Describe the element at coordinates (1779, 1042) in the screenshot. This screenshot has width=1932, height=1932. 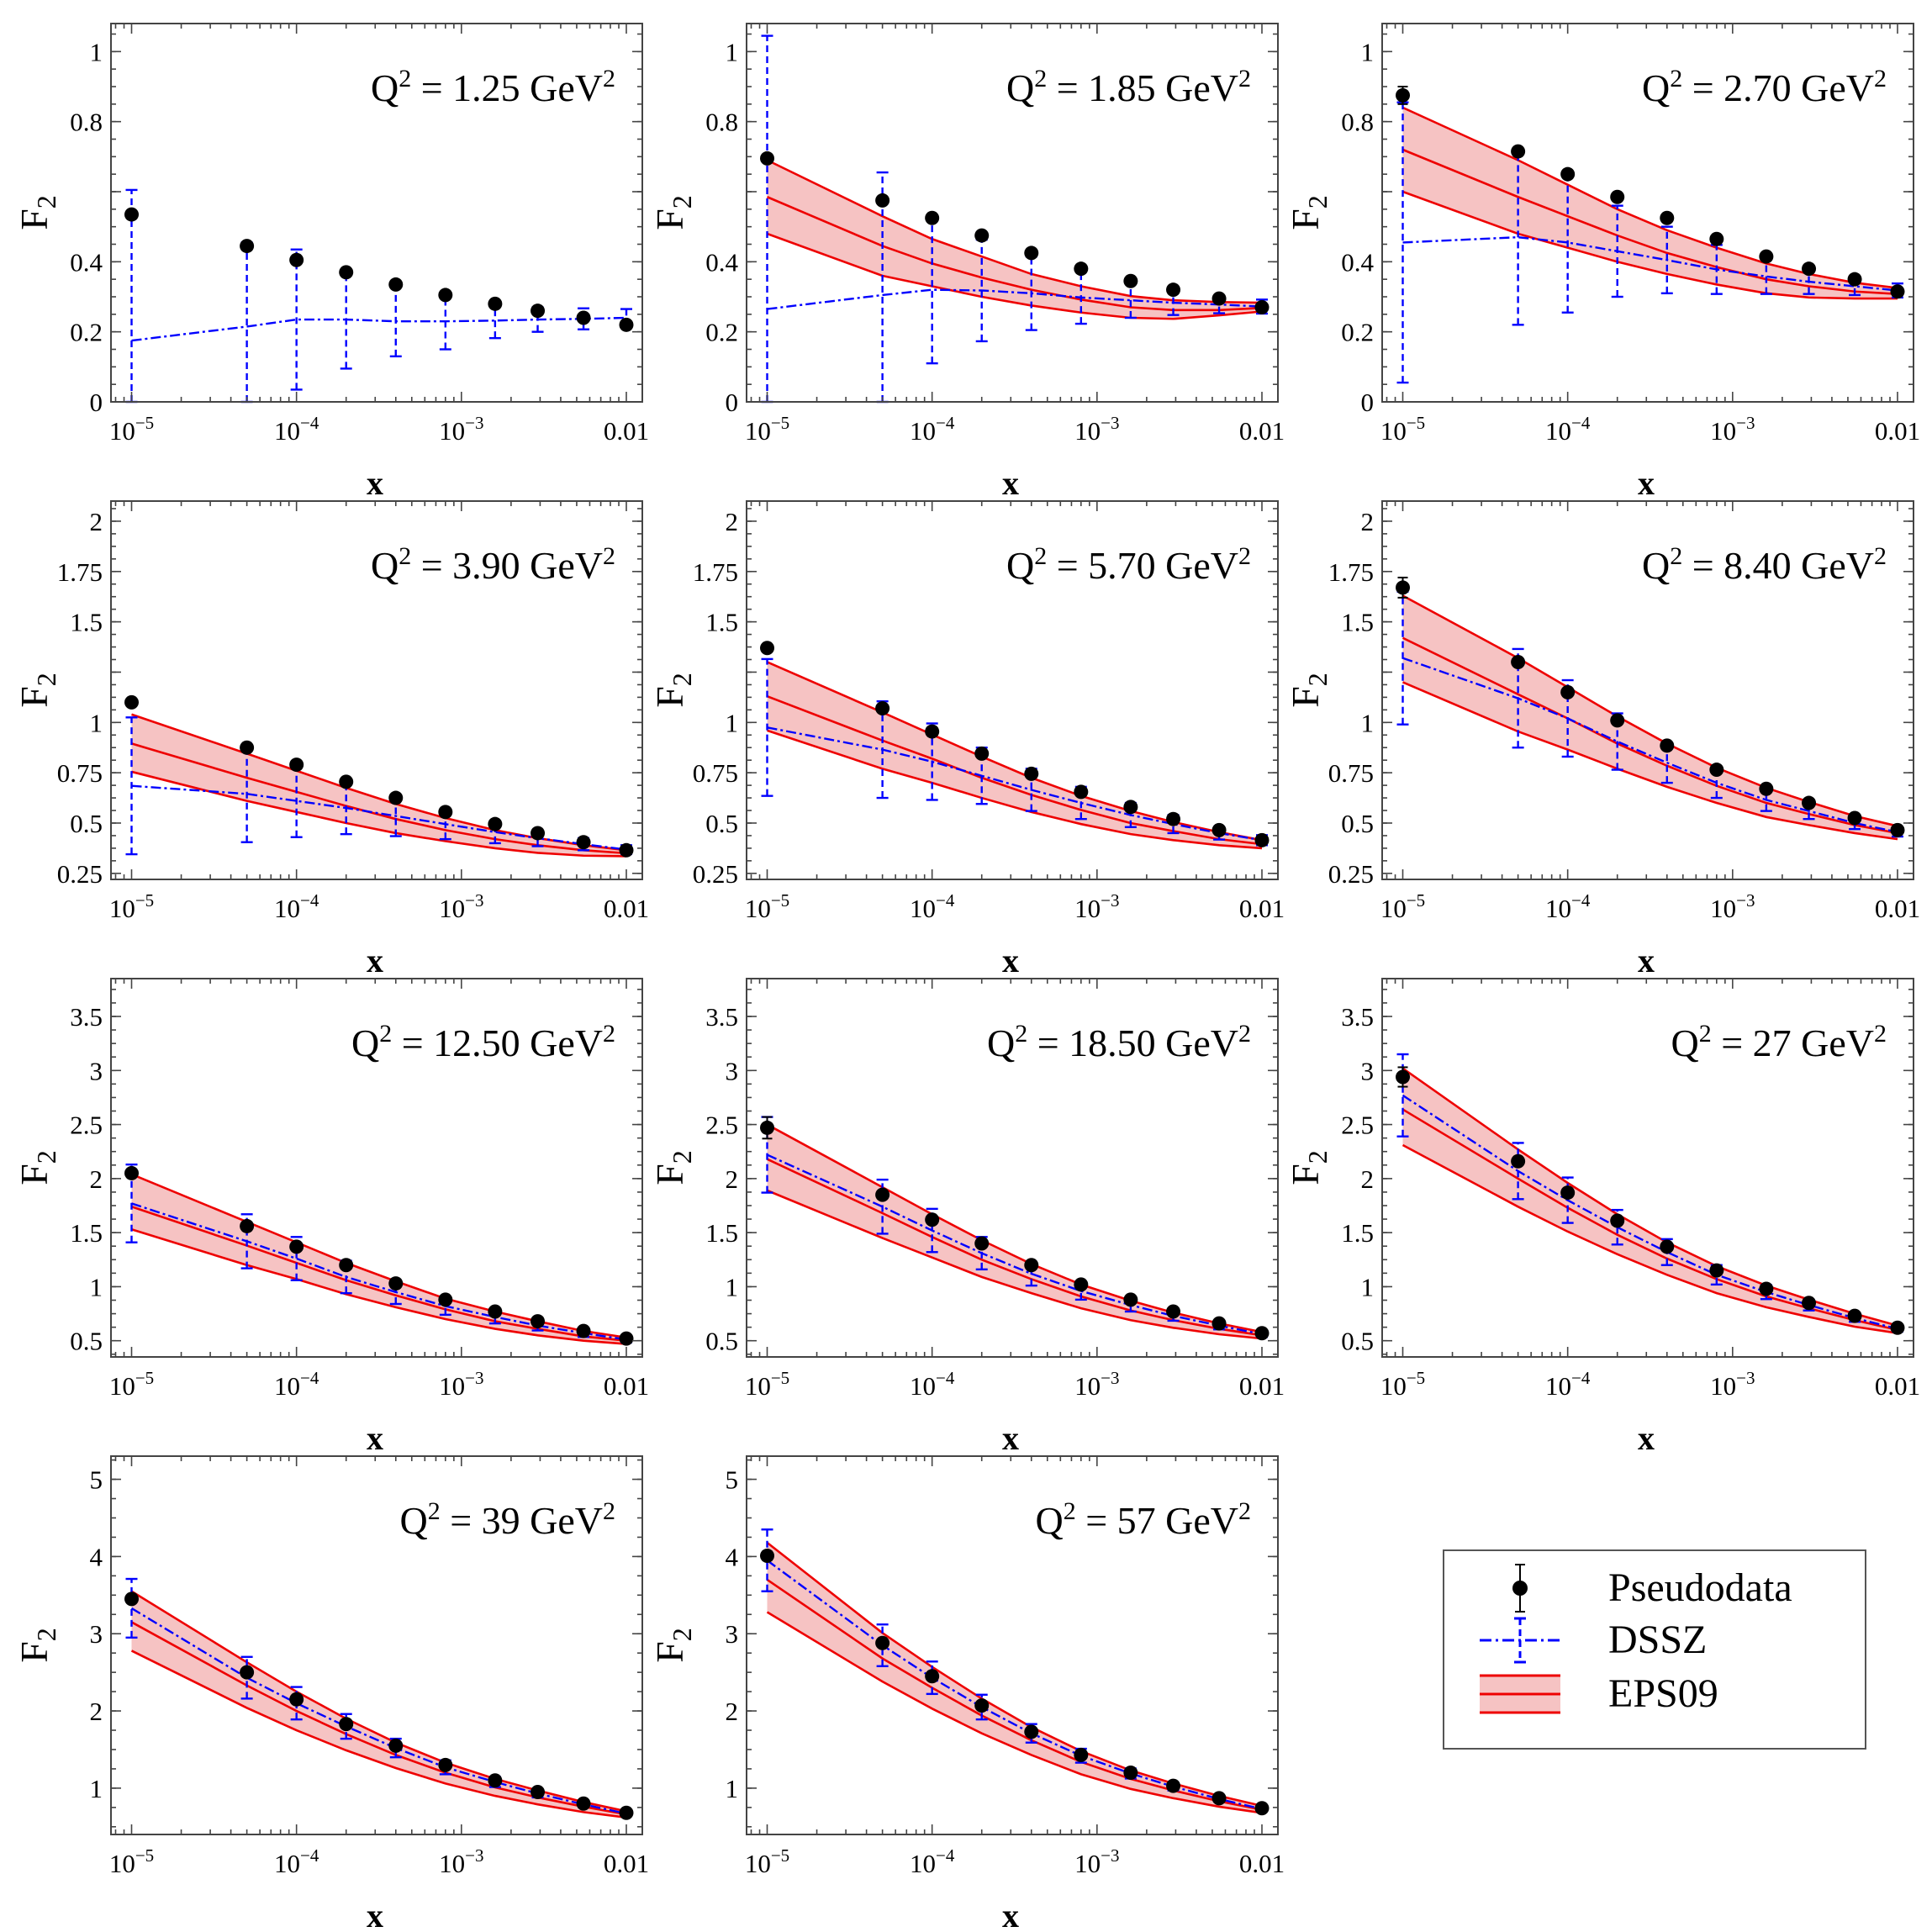
I see `panel-title: Q2 = 27 GeV2` at that location.